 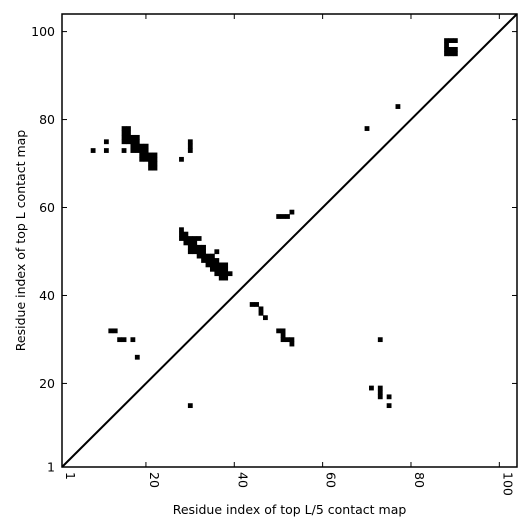 What do you see at coordinates (47, 207) in the screenshot?
I see `y-tick-label: 60` at bounding box center [47, 207].